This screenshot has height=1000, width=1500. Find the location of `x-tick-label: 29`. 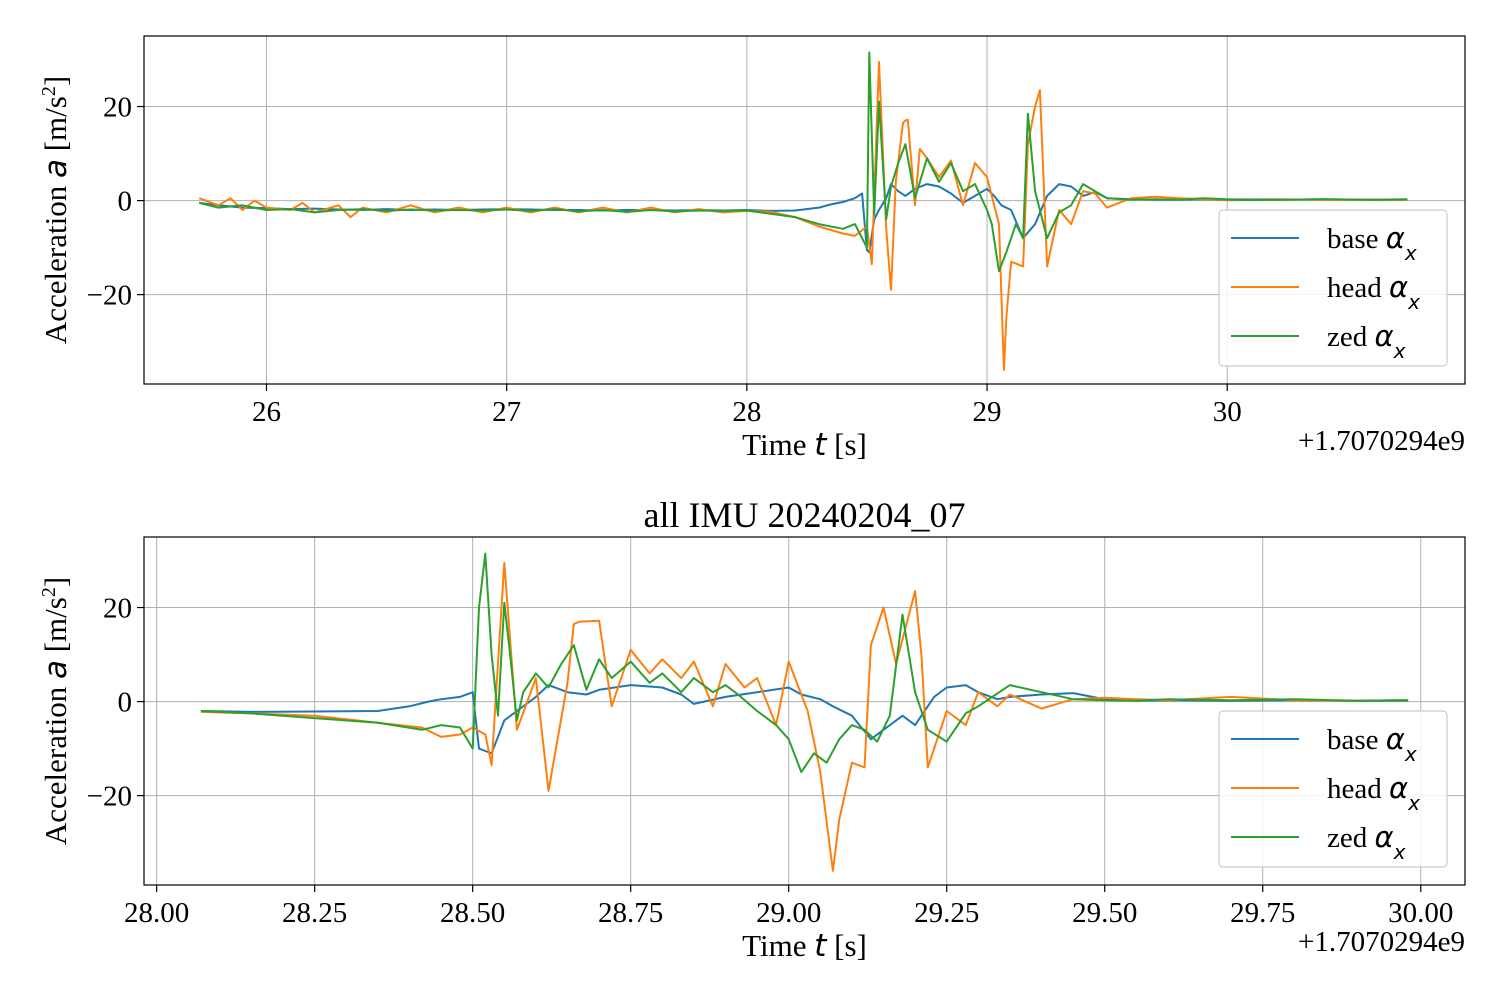

x-tick-label: 29 is located at coordinates (987, 412).